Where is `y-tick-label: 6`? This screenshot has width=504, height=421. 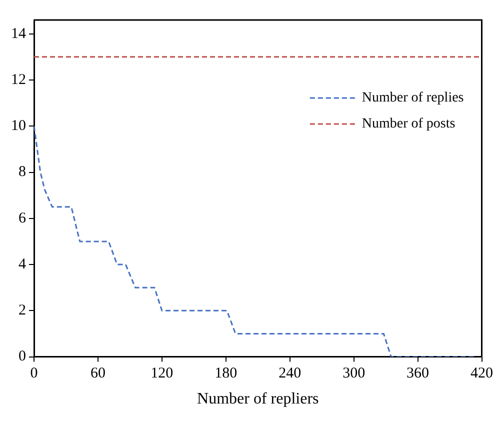
y-tick-label: 6 is located at coordinates (22, 218).